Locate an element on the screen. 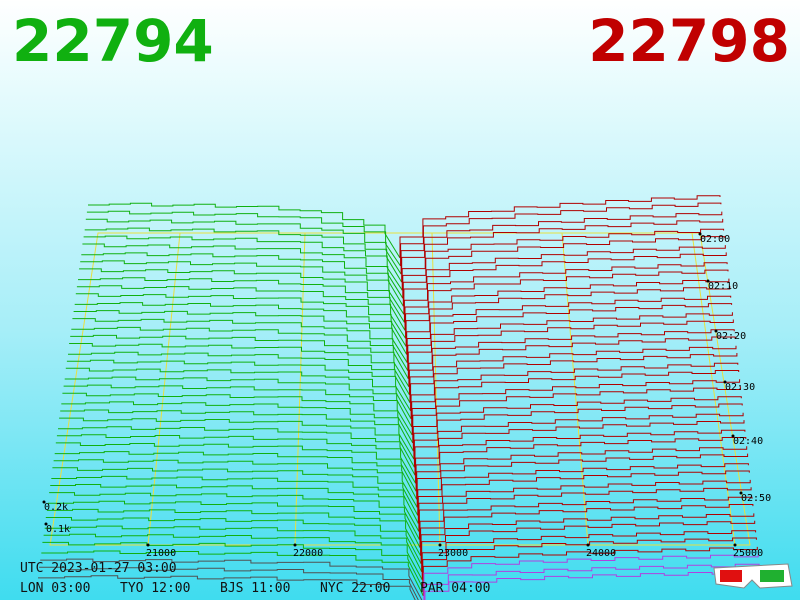 The height and width of the screenshot is (600, 800). time-label: 02:00 is located at coordinates (715, 239).